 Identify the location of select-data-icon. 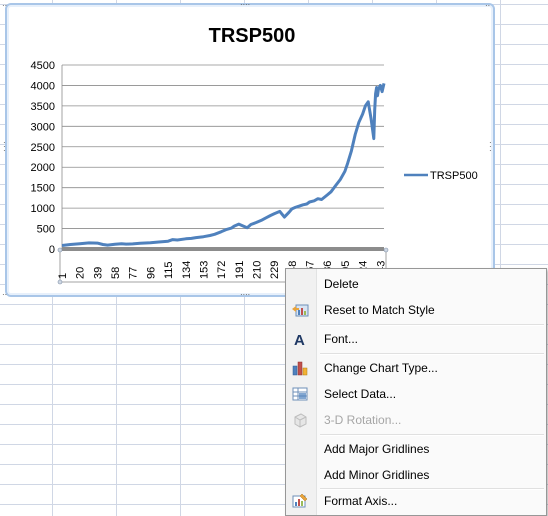
(300, 394).